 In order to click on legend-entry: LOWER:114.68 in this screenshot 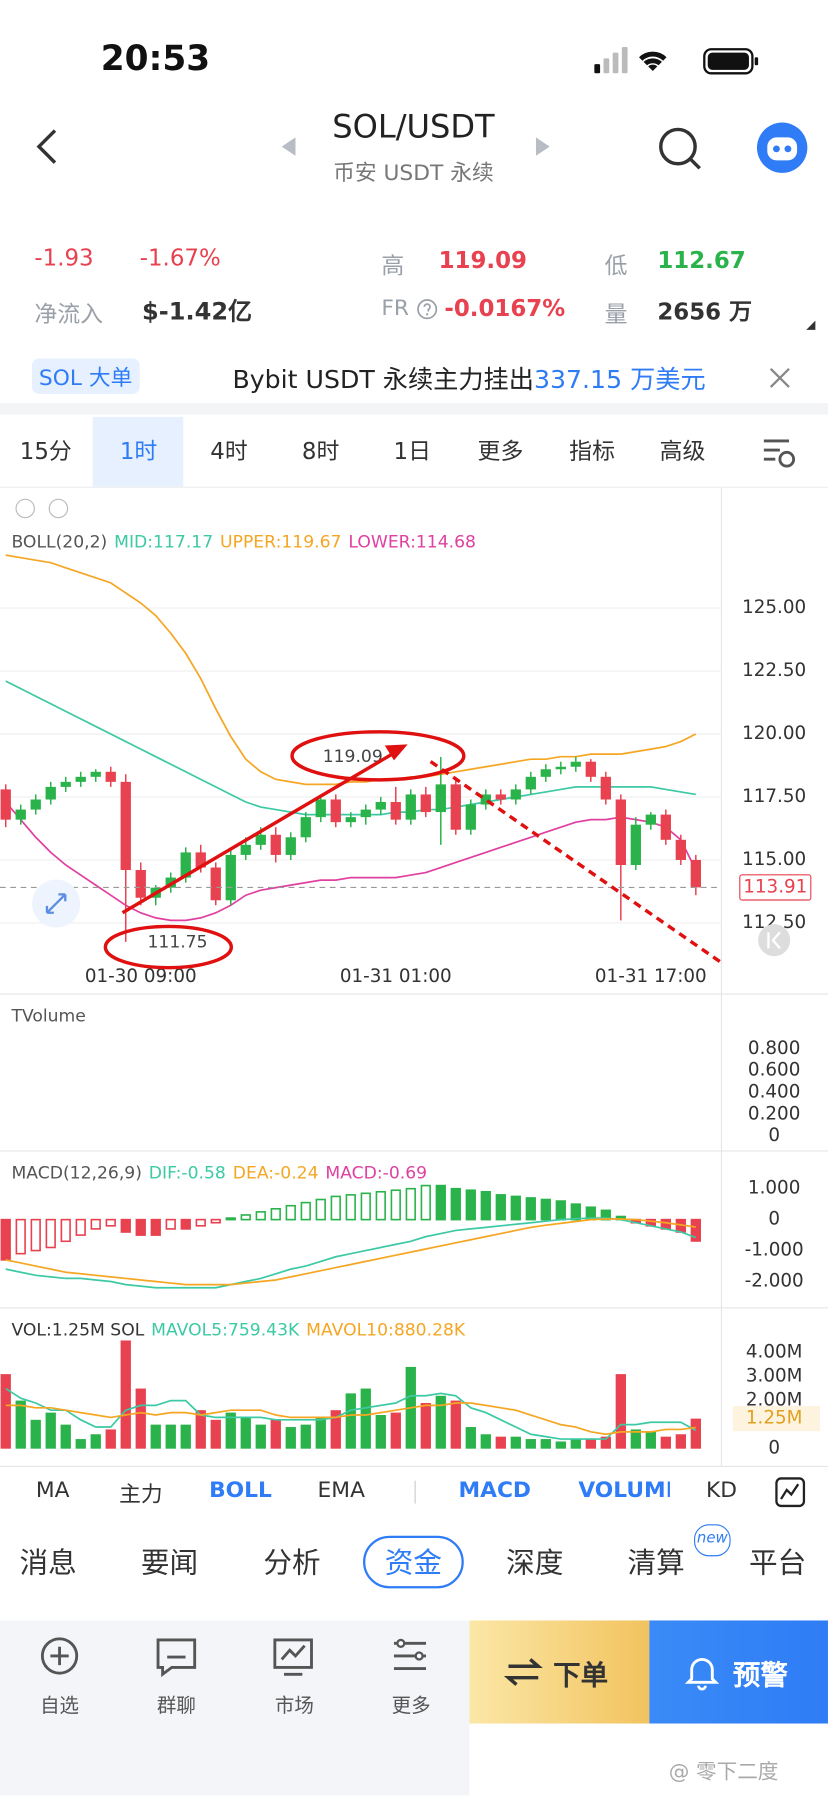, I will do `click(412, 541)`.